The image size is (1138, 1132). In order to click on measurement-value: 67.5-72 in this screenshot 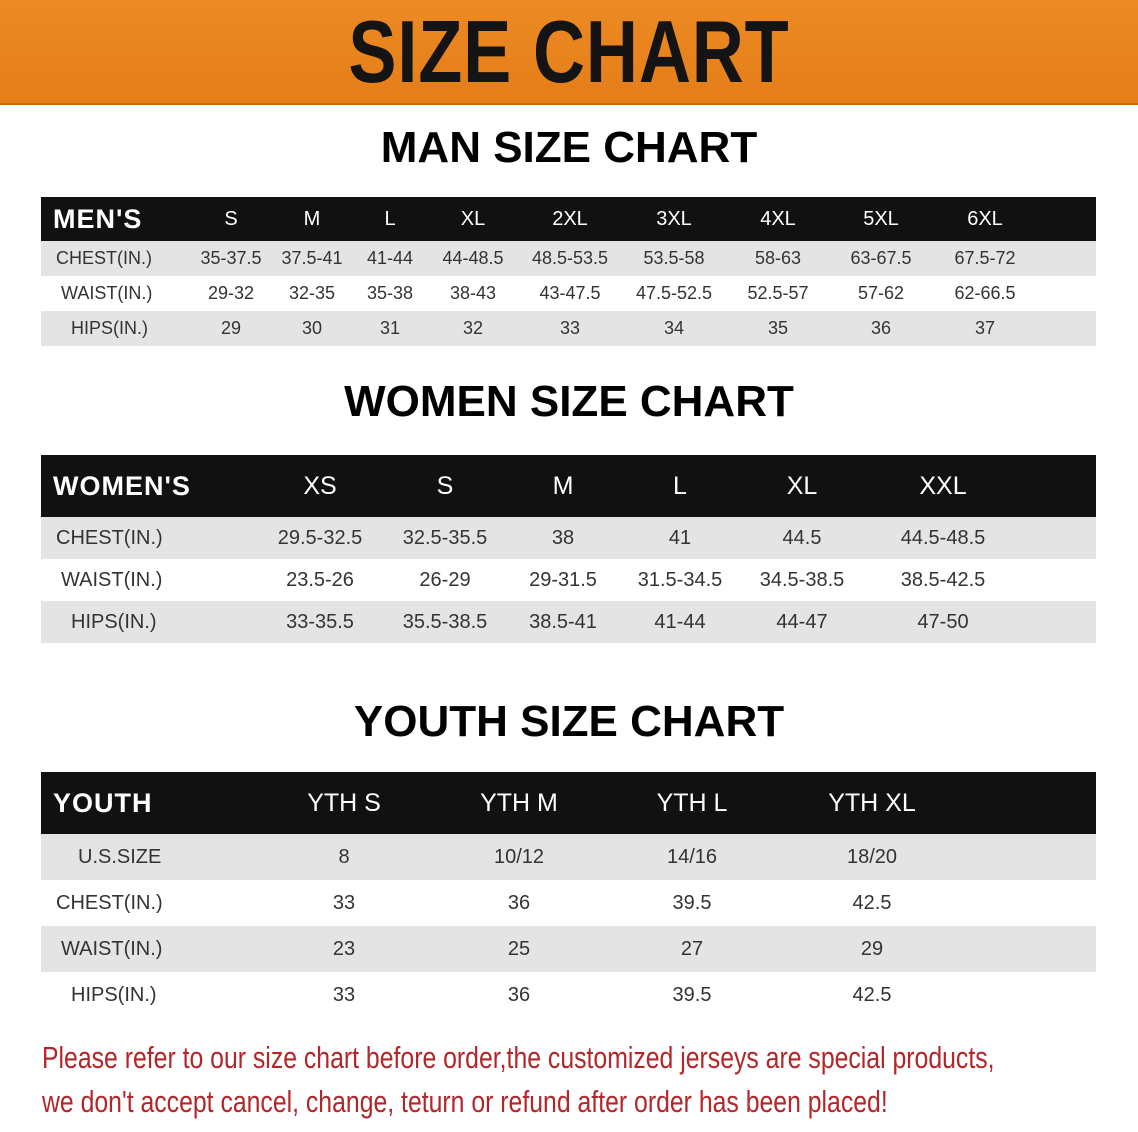, I will do `click(985, 258)`.